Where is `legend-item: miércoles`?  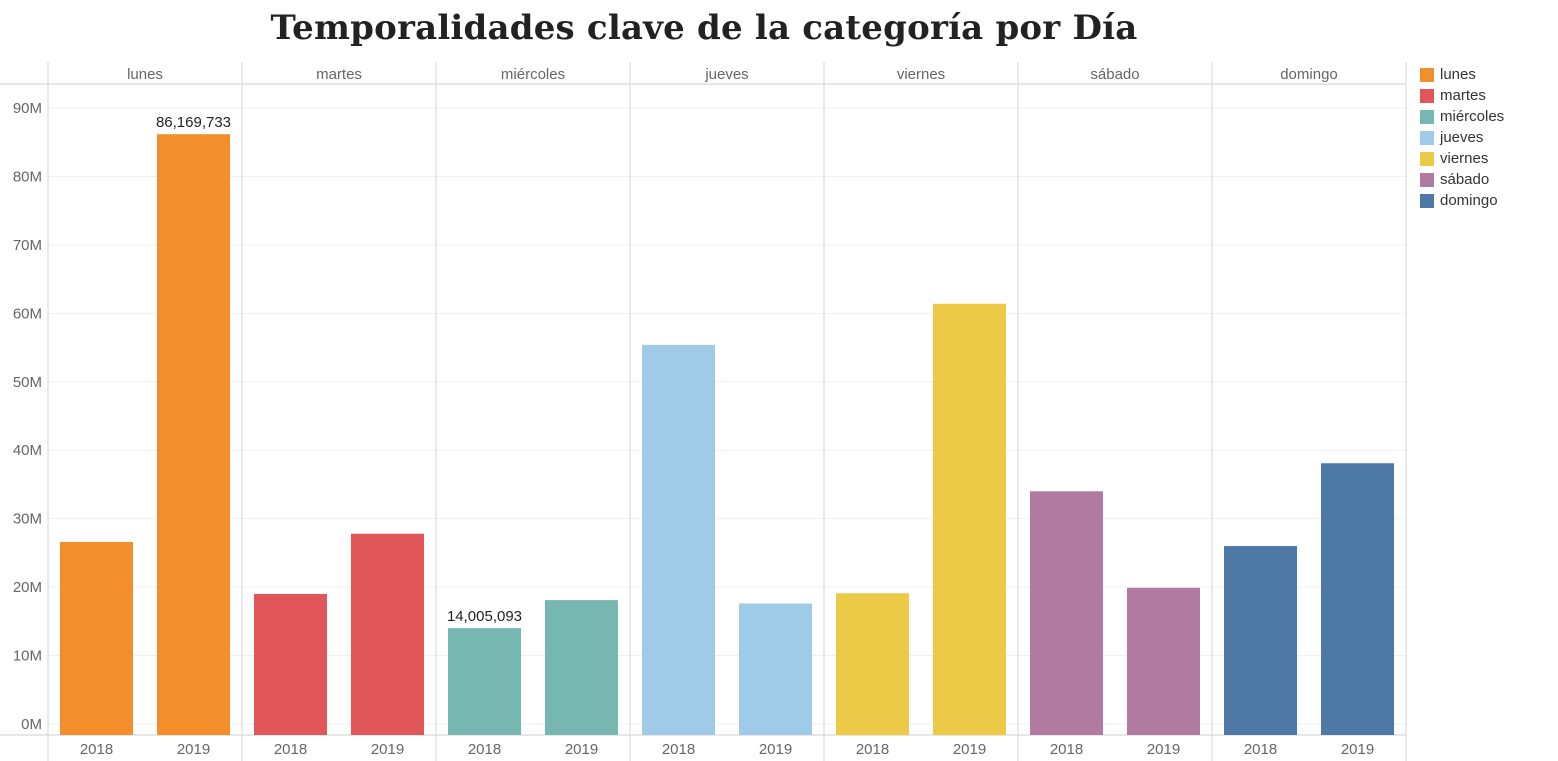
legend-item: miércoles is located at coordinates (1462, 116).